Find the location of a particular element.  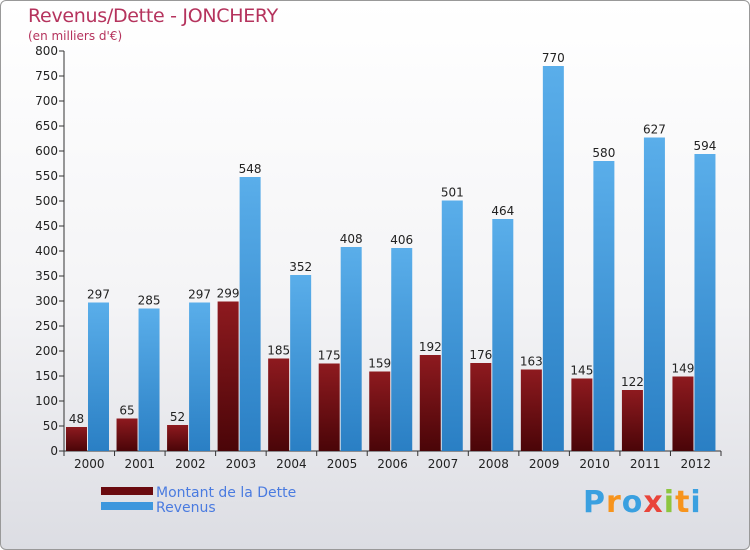

y-tick-label: 750 is located at coordinates (46, 76).